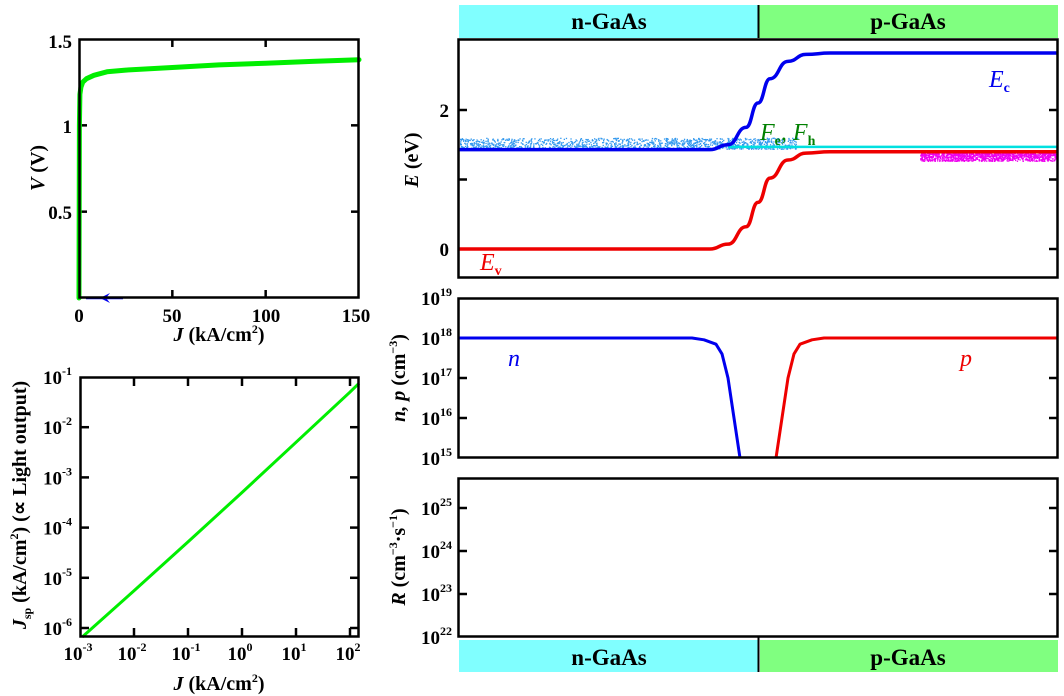  Describe the element at coordinates (398, 557) in the screenshot. I see `y-axis-label: R (cm−3·s−1)` at that location.